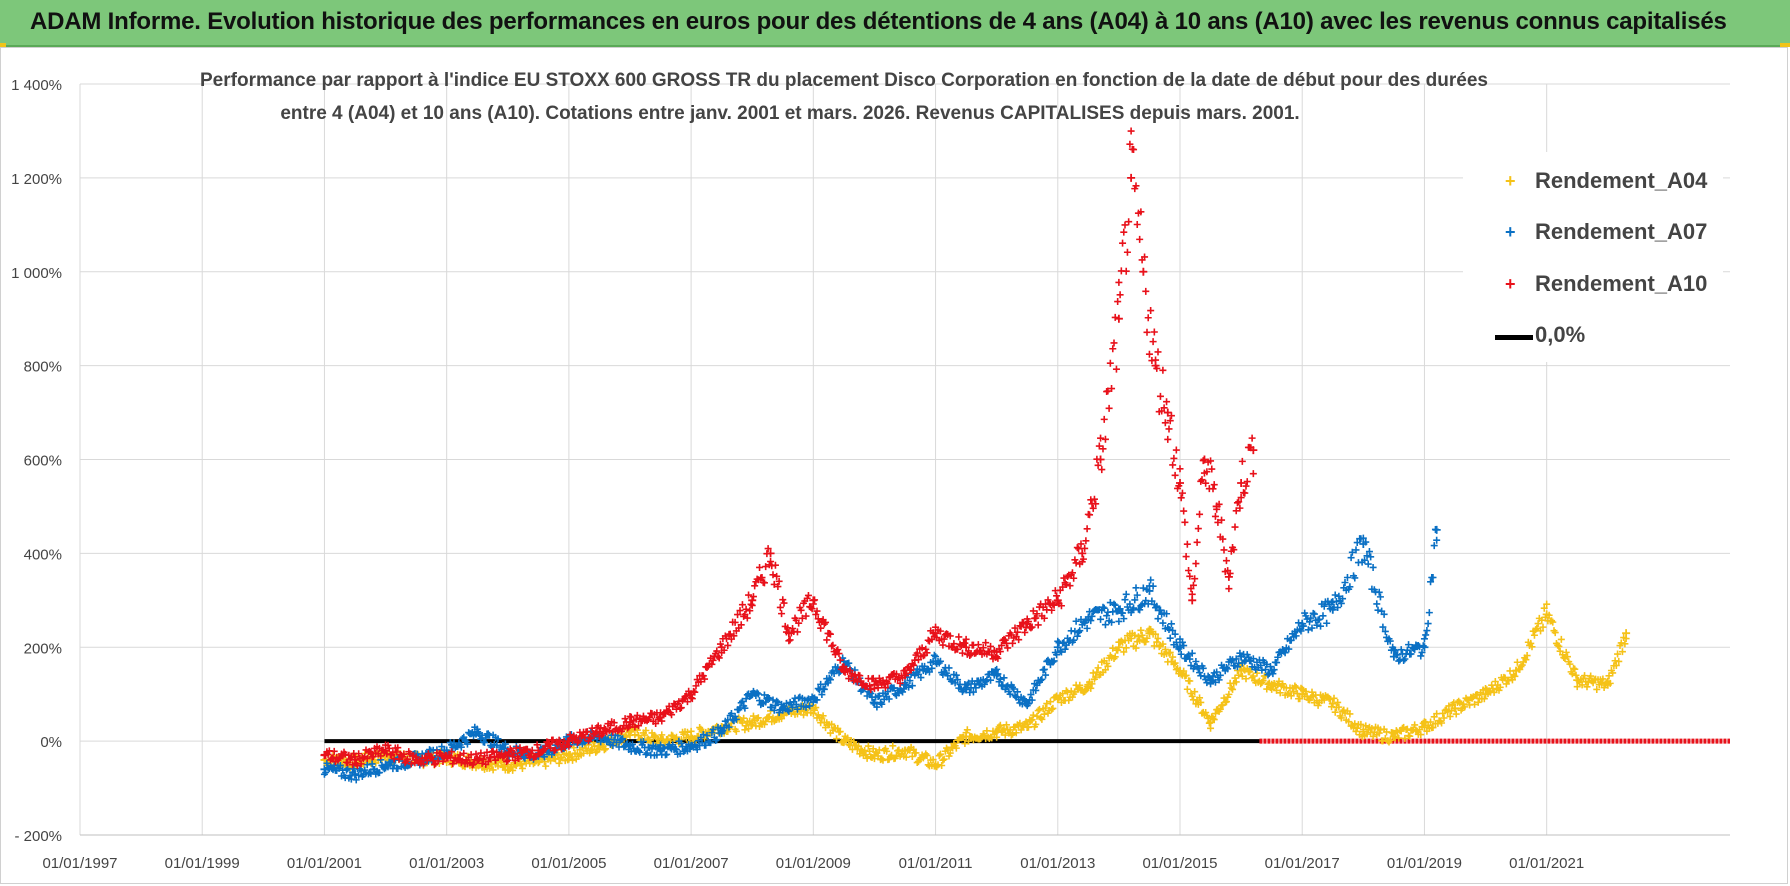 The image size is (1790, 886). Describe the element at coordinates (43, 554) in the screenshot. I see `y-tick-label: 400%` at that location.